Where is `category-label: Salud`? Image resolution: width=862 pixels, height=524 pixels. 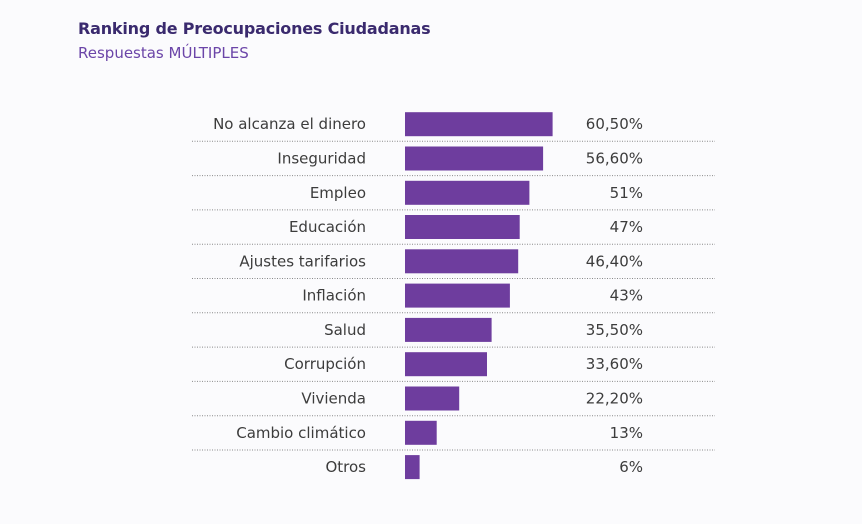 category-label: Salud is located at coordinates (345, 330).